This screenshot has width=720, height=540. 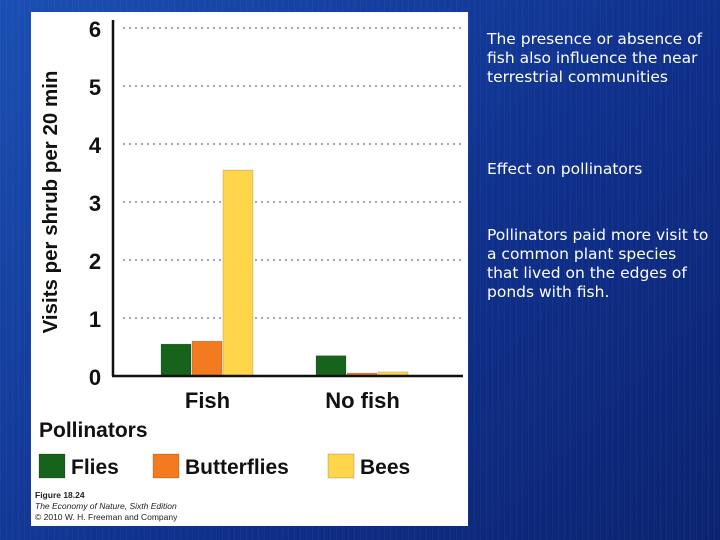 I want to click on y-axis-label: Visits per shrub per 20 min, so click(x=50, y=202).